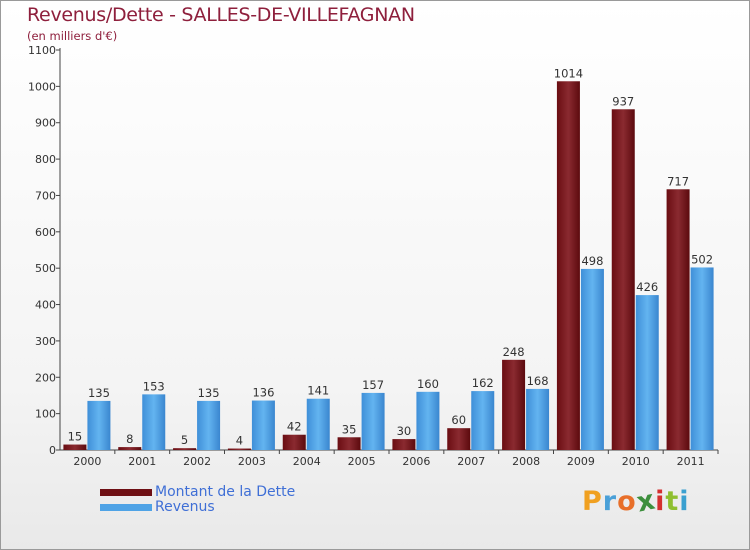  I want to click on legend-swatch-revenus, so click(126, 507).